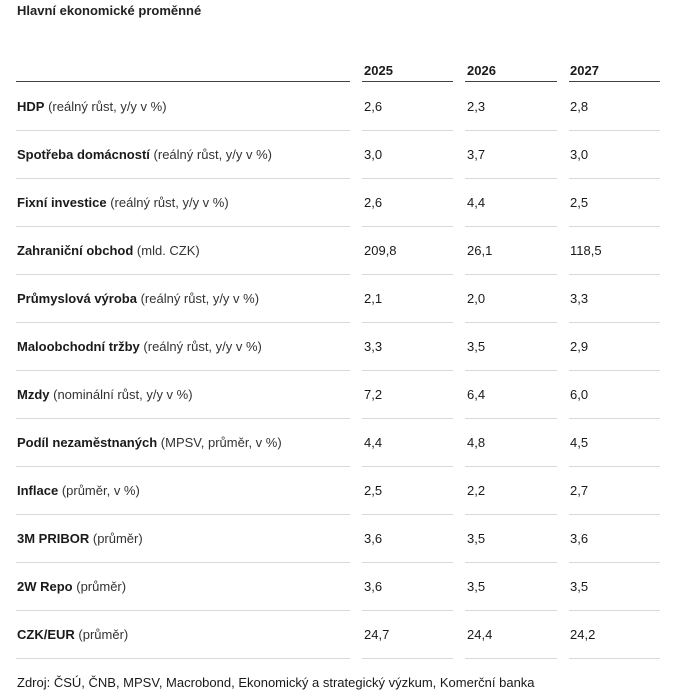 This screenshot has width=674, height=696. What do you see at coordinates (221, 442) in the screenshot?
I see `row-label-unit: (MPSV, průměr, v %)` at bounding box center [221, 442].